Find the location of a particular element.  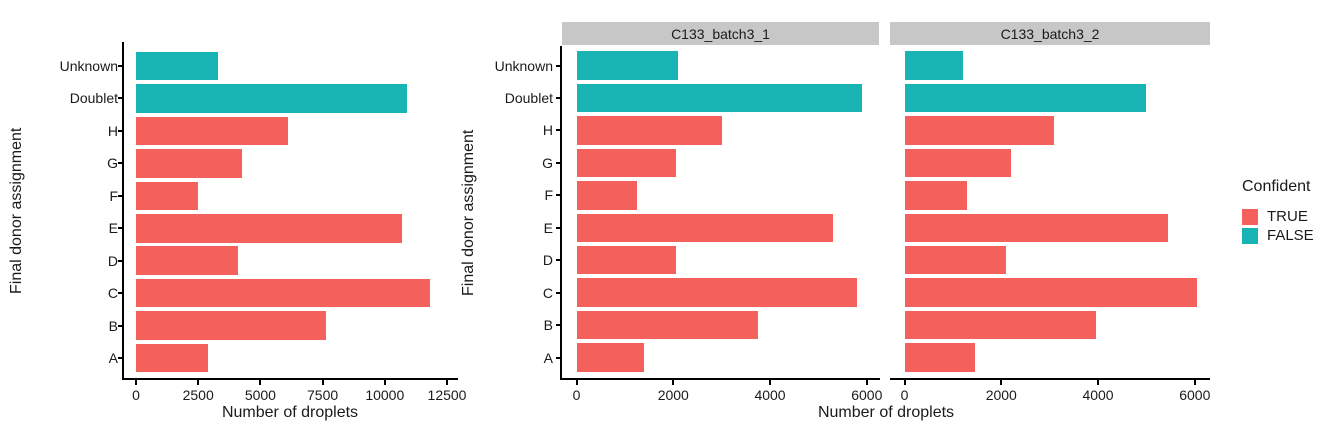

bar-f-combined is located at coordinates (167, 196).